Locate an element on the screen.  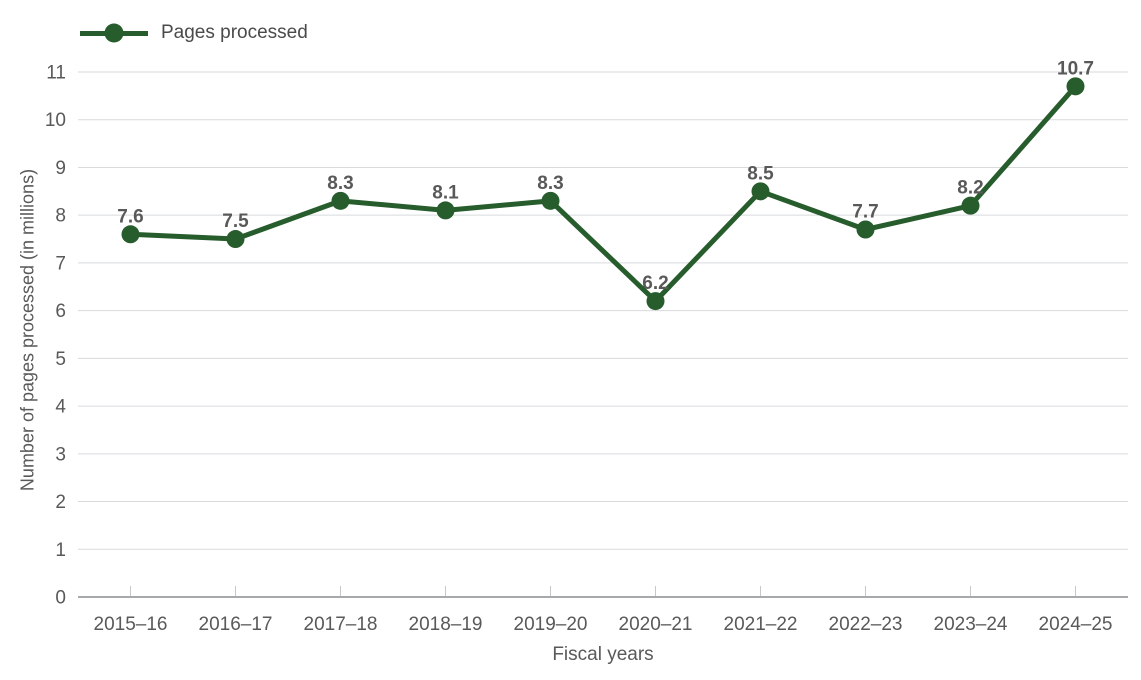
y-axis-title: Number of pages processed (in millions) is located at coordinates (27, 330).